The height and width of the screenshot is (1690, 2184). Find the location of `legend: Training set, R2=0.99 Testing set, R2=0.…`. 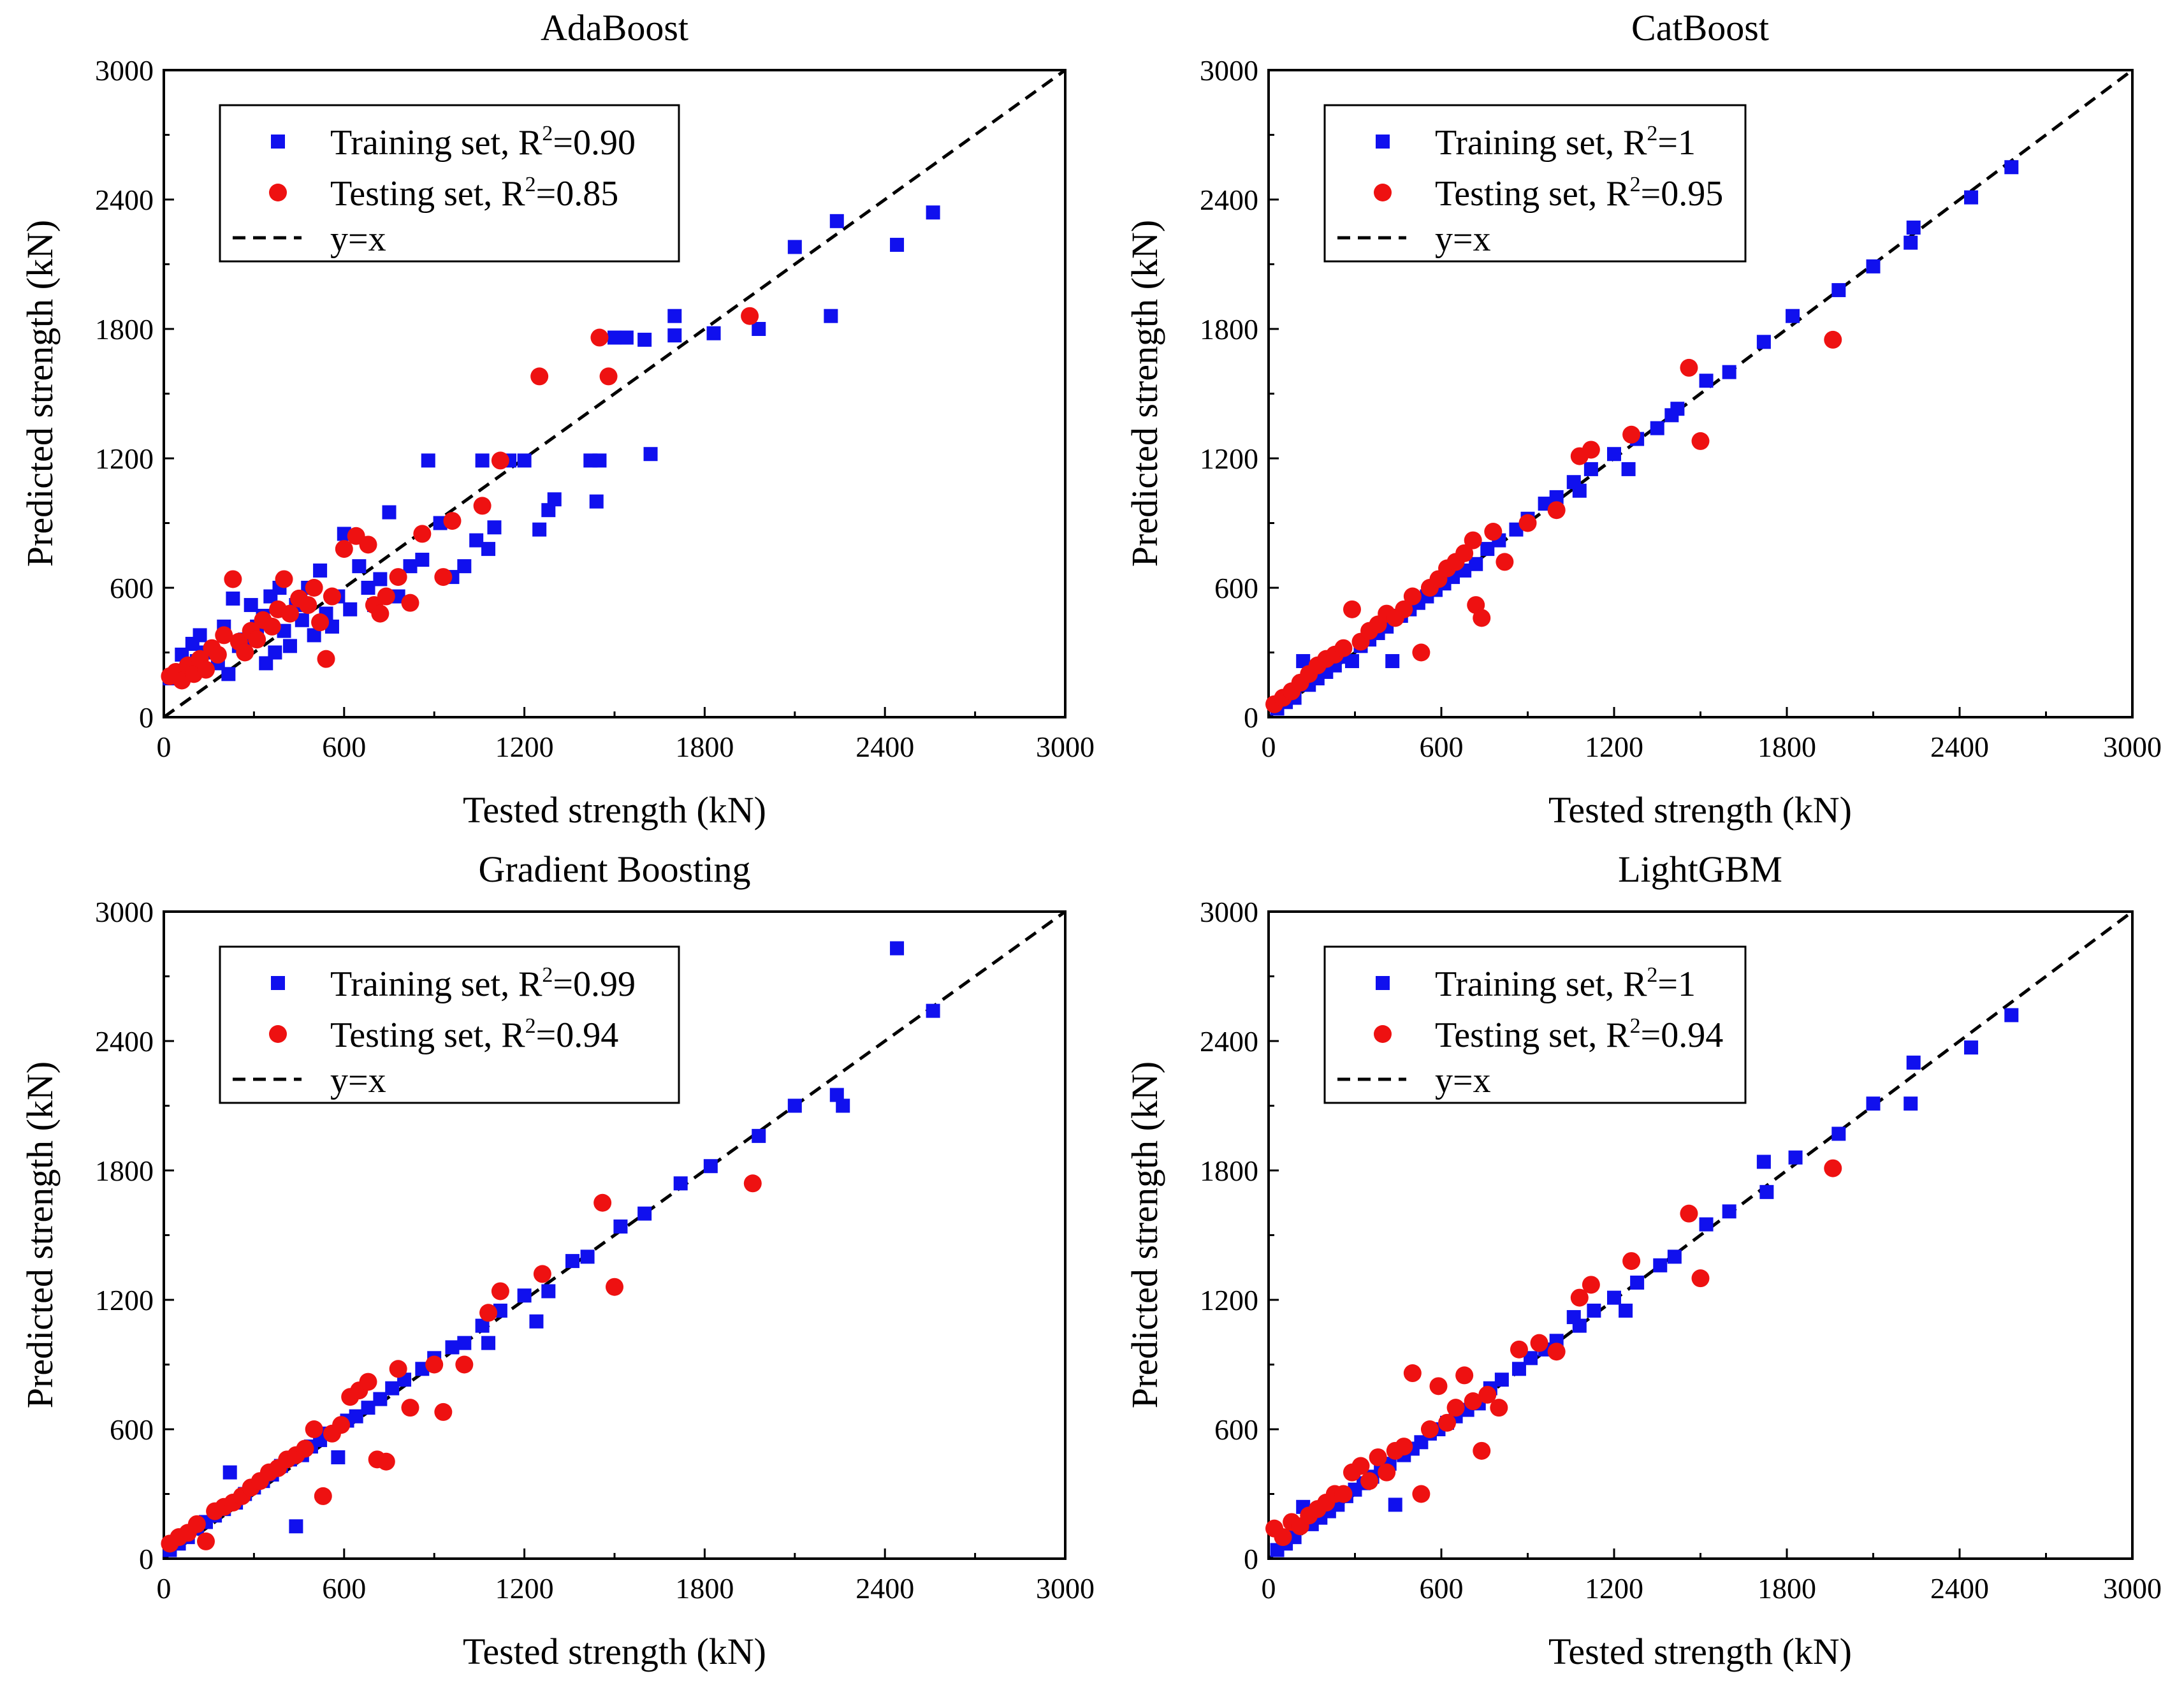

legend: Training set, R2=0.99 Testing set, R2=0.… is located at coordinates (449, 1025).